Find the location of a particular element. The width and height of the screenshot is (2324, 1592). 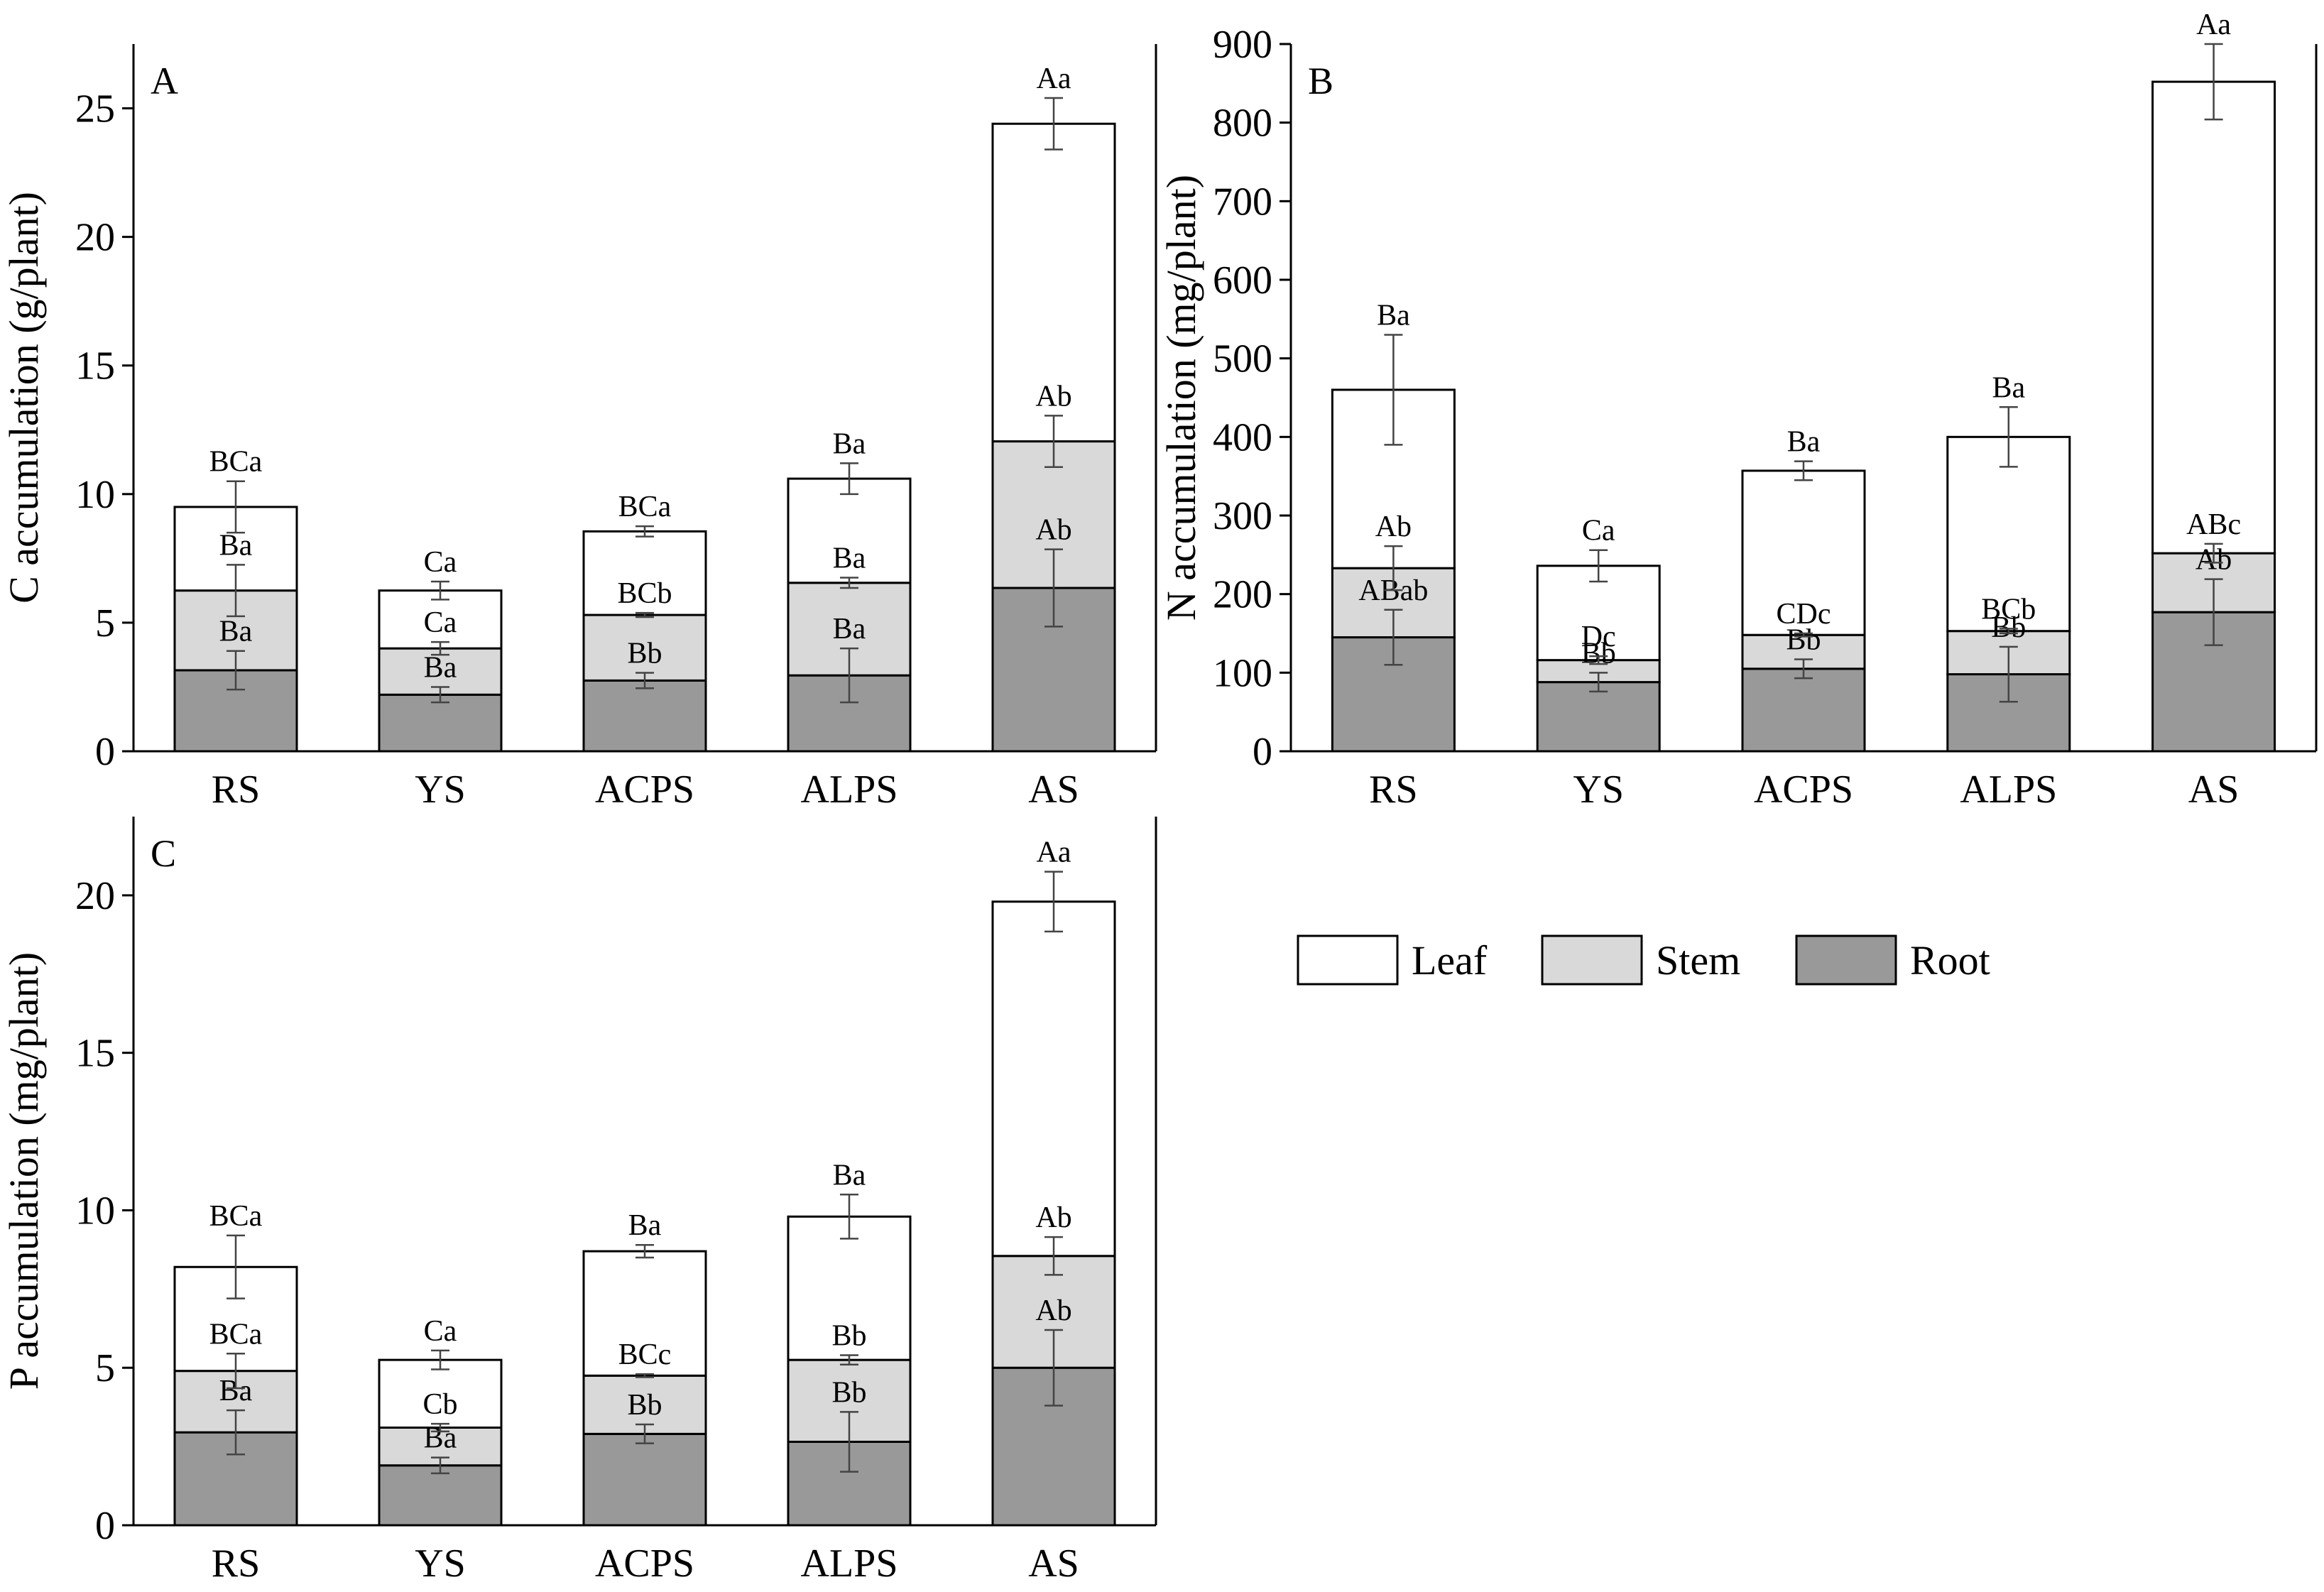

sig-label-stem-acps: BCc is located at coordinates (645, 1355).